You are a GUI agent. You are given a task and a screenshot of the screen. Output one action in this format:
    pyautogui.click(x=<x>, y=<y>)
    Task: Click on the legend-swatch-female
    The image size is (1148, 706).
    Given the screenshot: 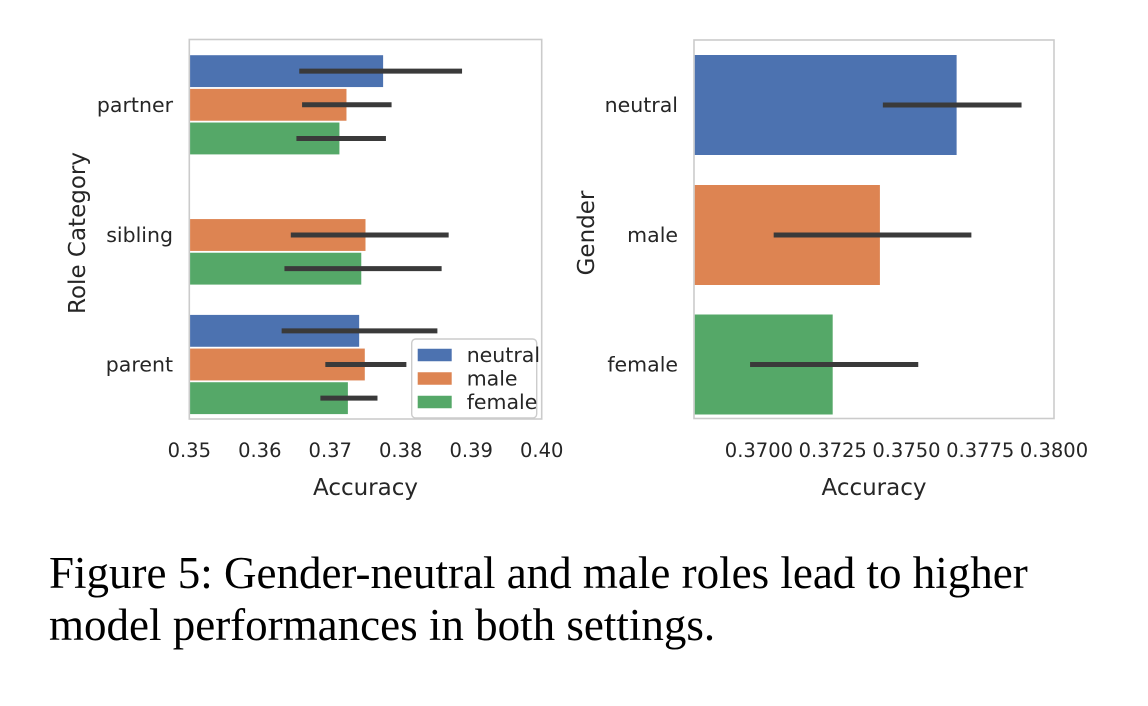 What is the action you would take?
    pyautogui.click(x=434, y=402)
    